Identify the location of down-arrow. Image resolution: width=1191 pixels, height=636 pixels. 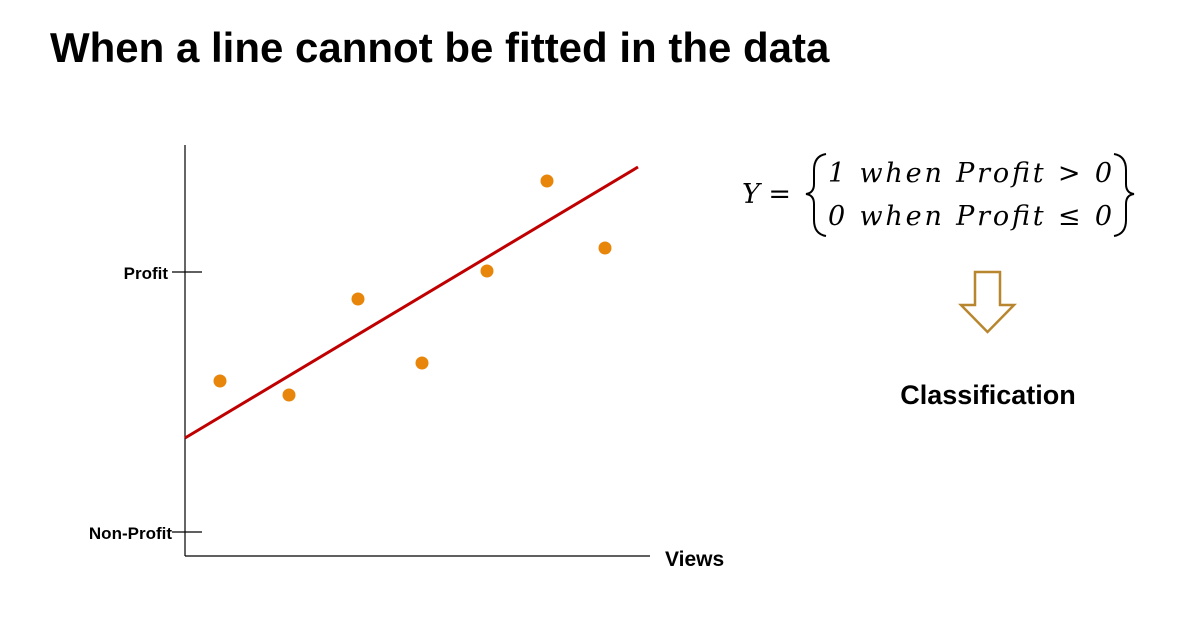
(987, 302).